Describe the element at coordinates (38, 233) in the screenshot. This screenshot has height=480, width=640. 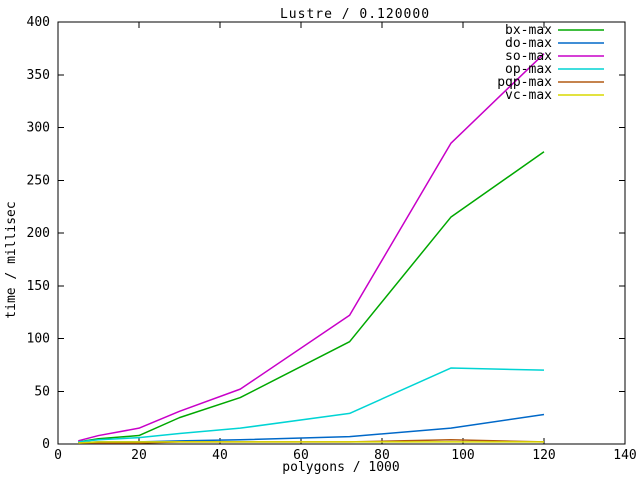
I see `y-tick-label: 200` at that location.